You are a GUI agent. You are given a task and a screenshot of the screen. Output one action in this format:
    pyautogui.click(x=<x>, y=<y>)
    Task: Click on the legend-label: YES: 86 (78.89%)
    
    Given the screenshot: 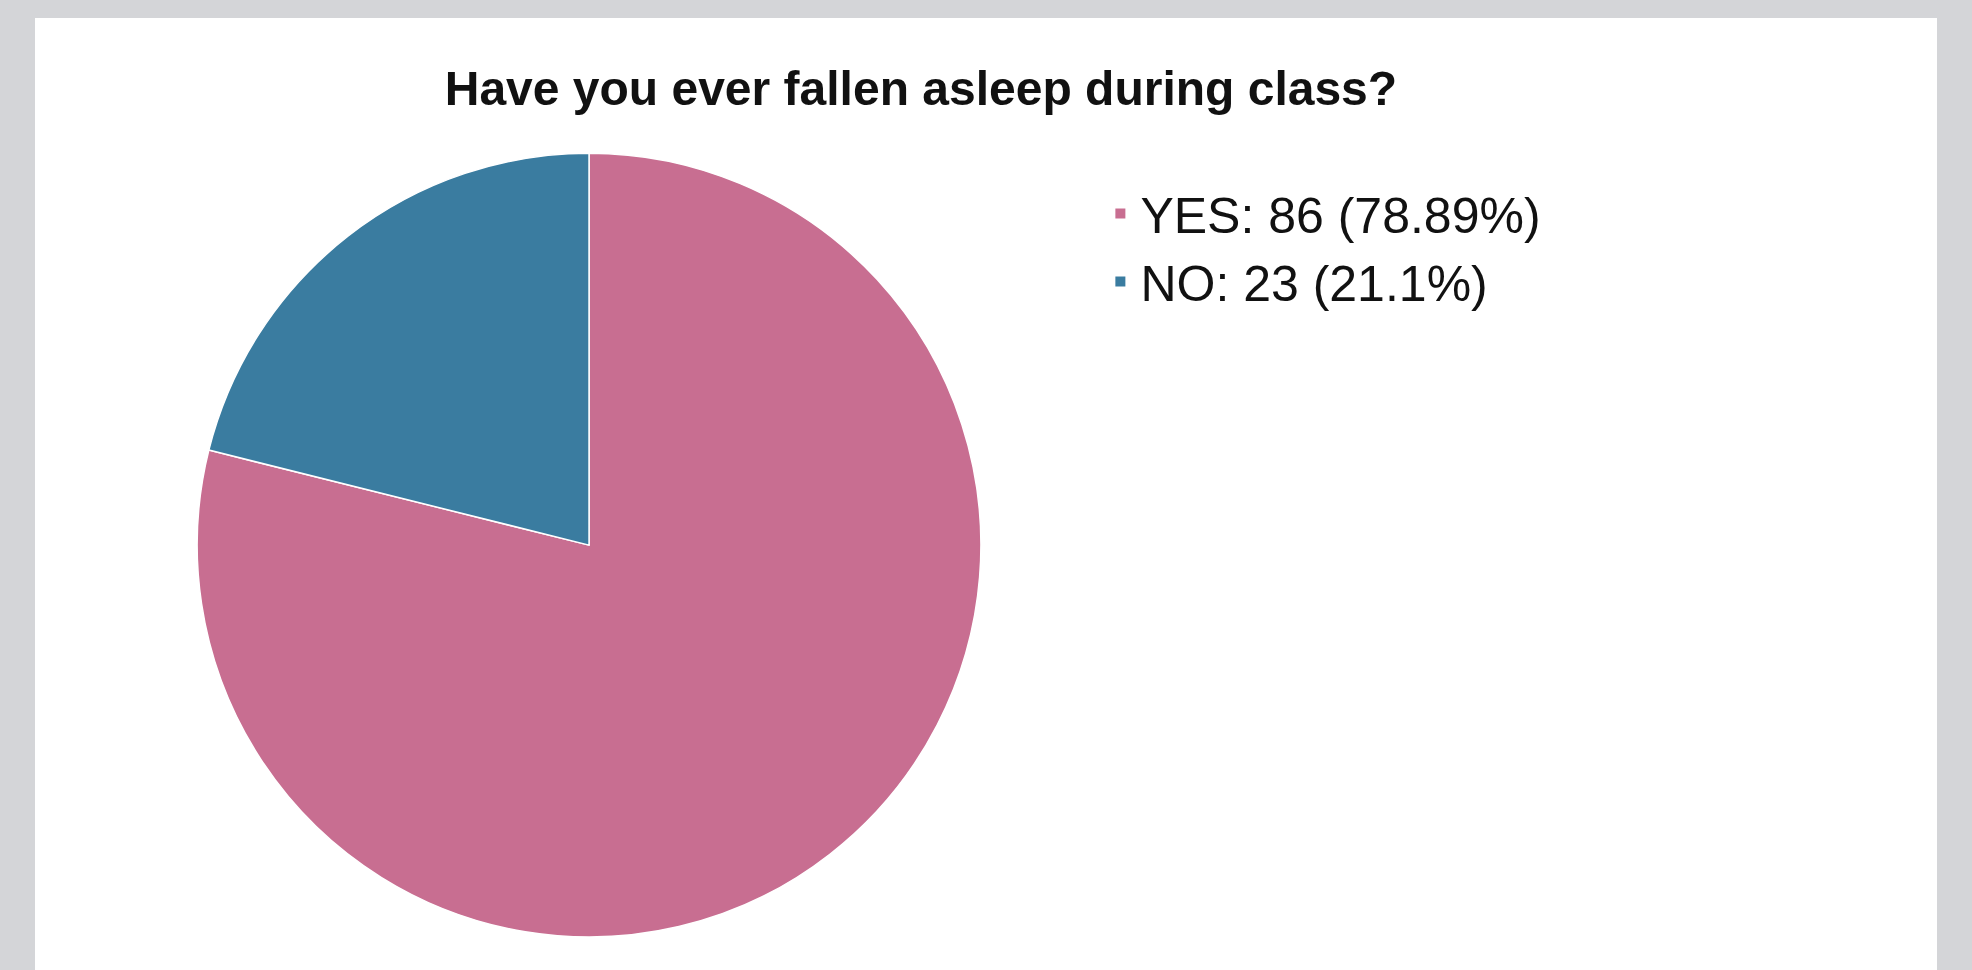 What is the action you would take?
    pyautogui.click(x=1340, y=216)
    